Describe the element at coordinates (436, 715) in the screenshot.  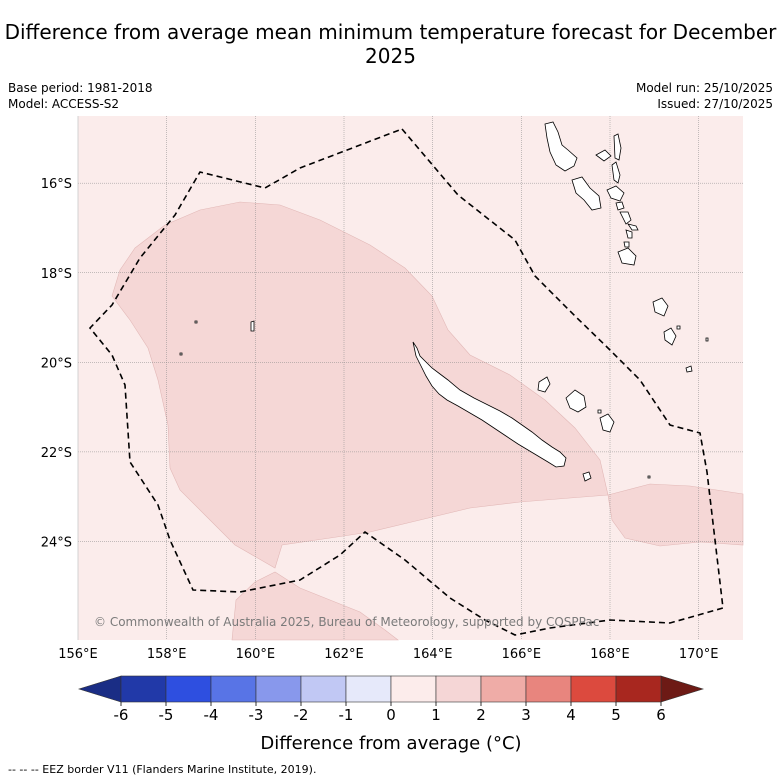
I see `colorbar-tick-label: 1` at that location.